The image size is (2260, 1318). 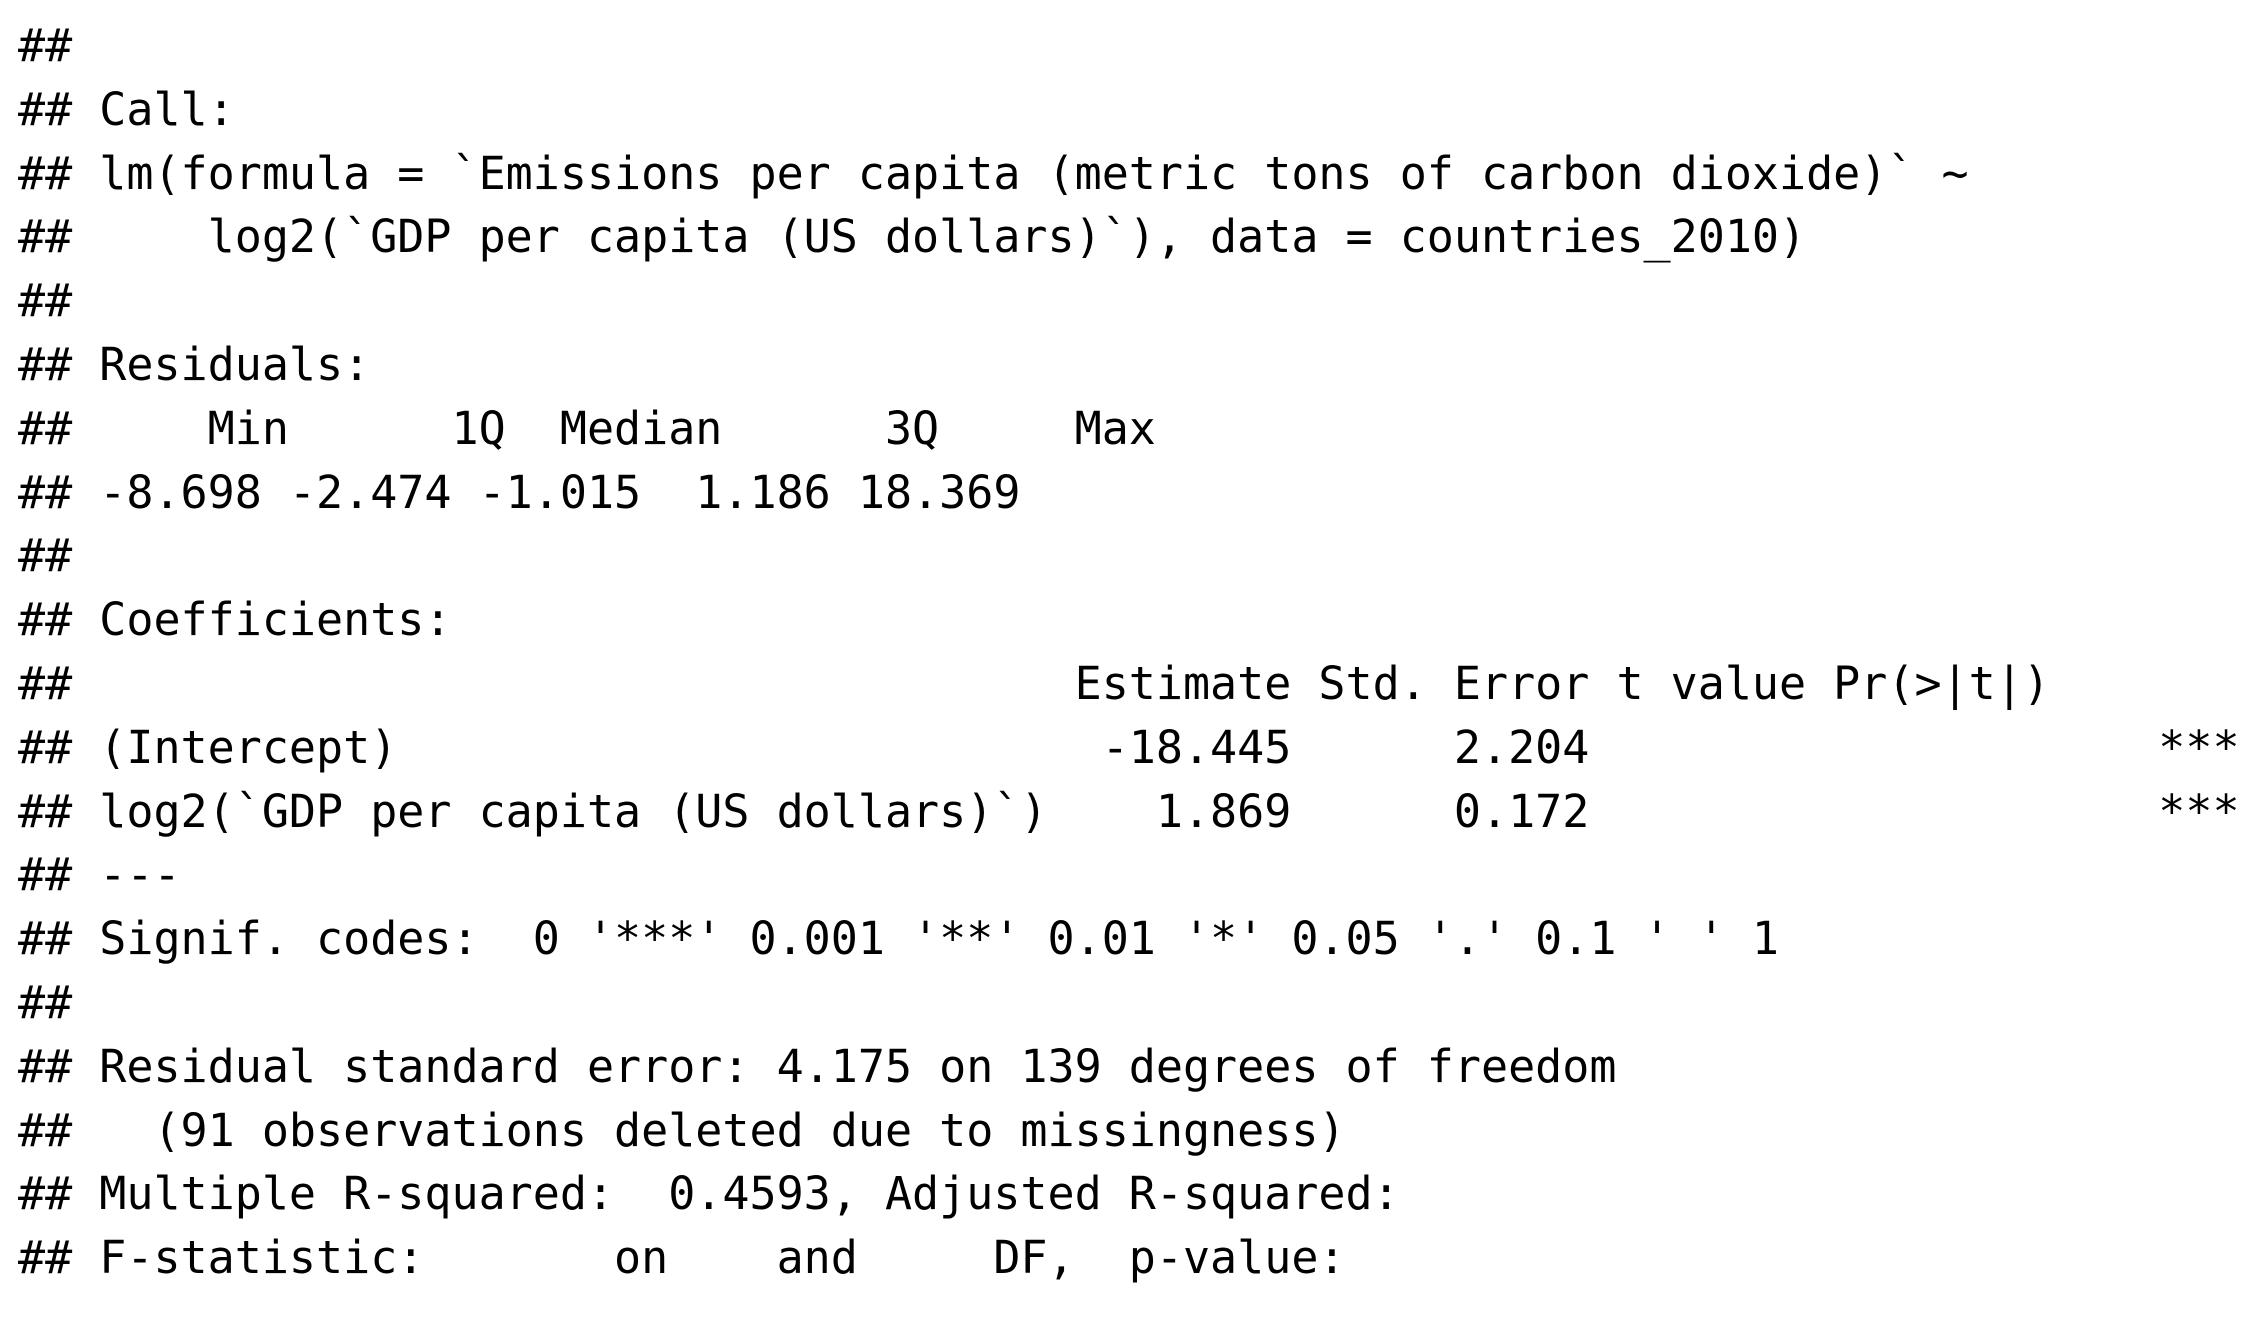 I want to click on f-statistic-line: ## F-statistic: on and DF, p-value:, so click(x=682, y=1258).